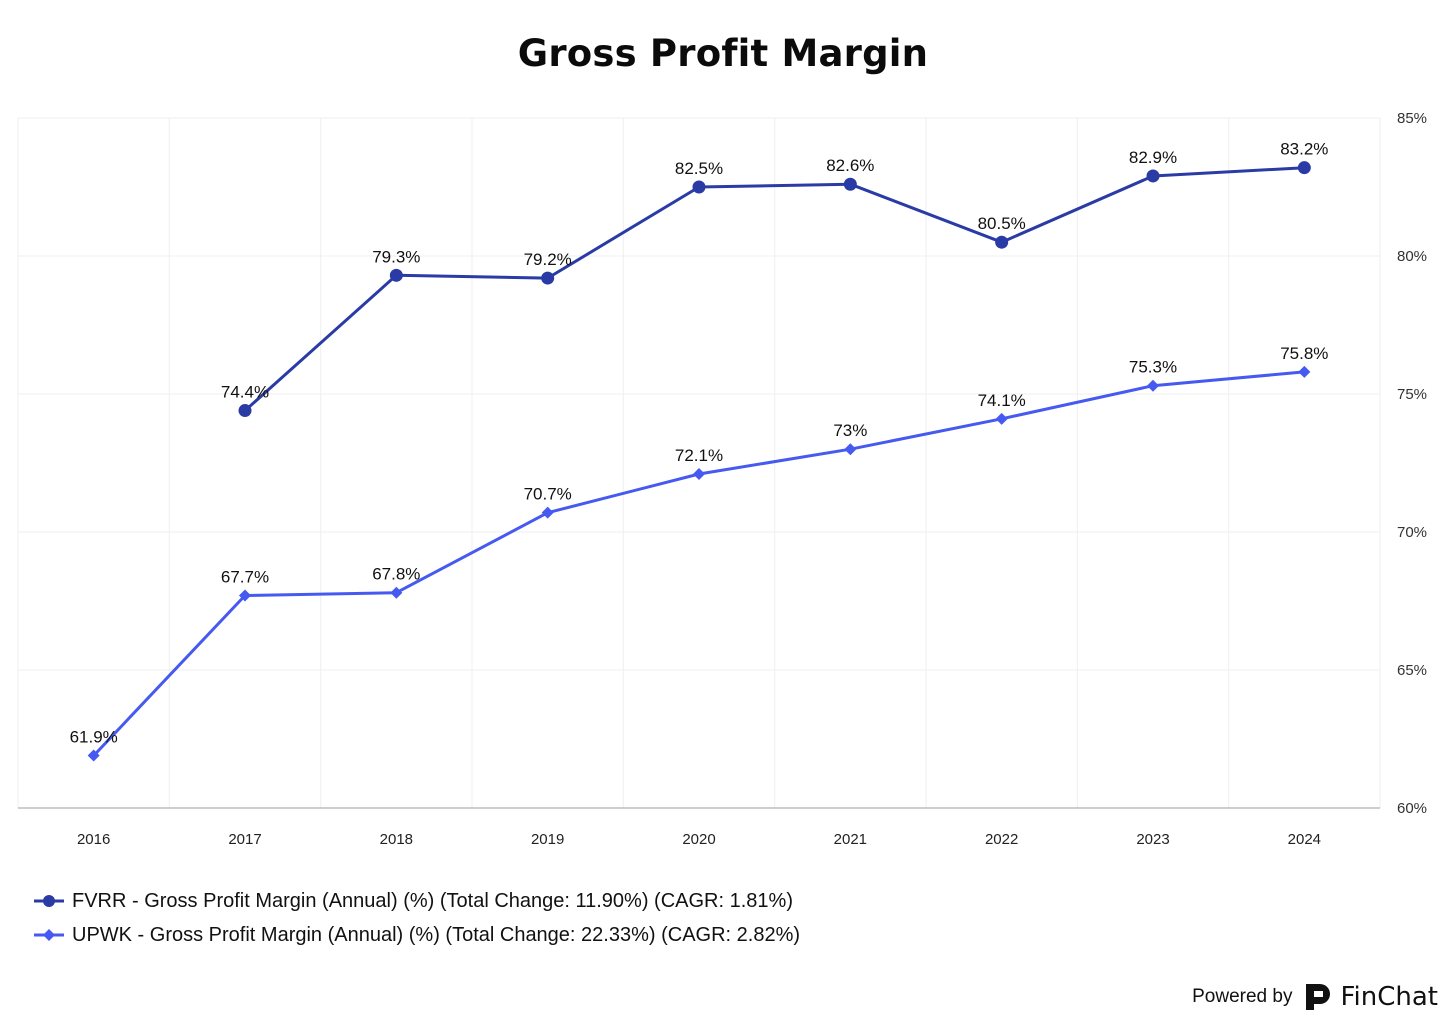 The image size is (1456, 1032). Describe the element at coordinates (1304, 839) in the screenshot. I see `x-tick-label: 2024` at that location.